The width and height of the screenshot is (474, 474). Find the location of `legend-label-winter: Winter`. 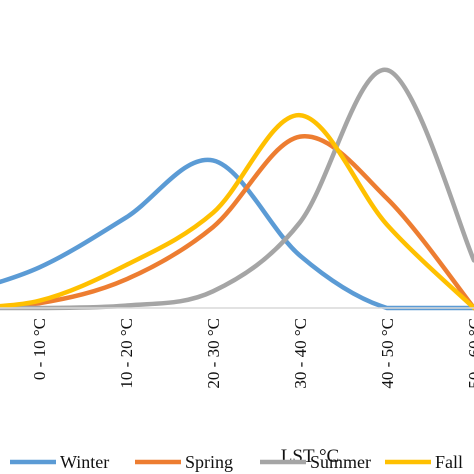

legend-label-winter: Winter is located at coordinates (84, 462).